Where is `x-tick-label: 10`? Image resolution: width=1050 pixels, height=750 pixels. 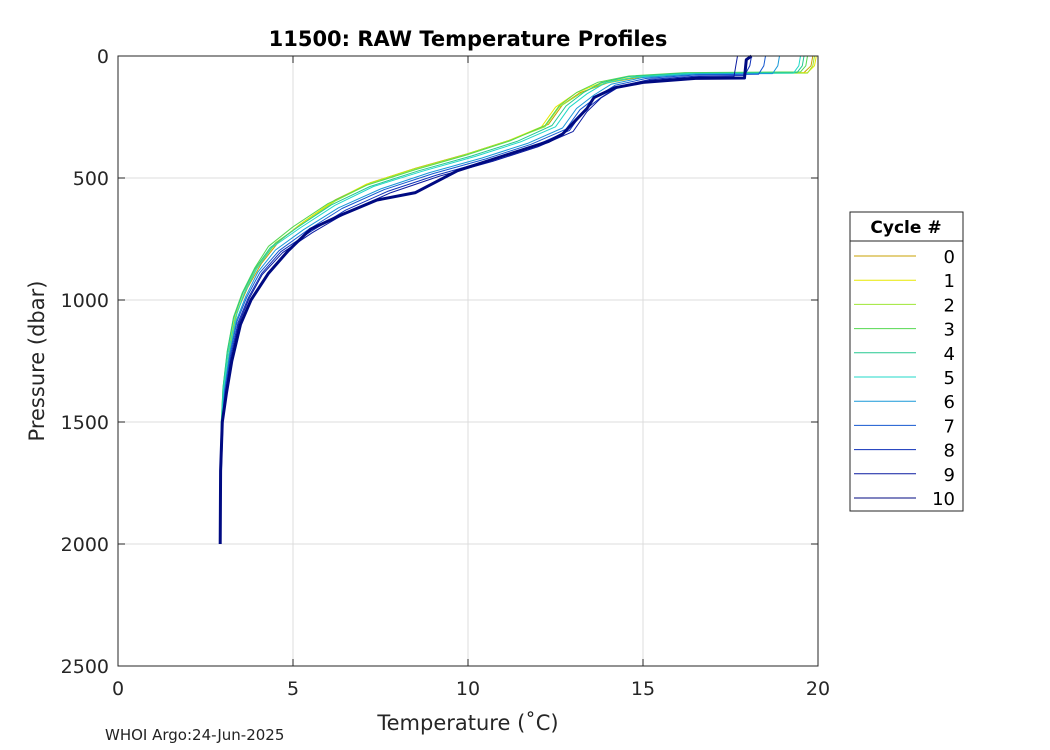
x-tick-label: 10 is located at coordinates (468, 689).